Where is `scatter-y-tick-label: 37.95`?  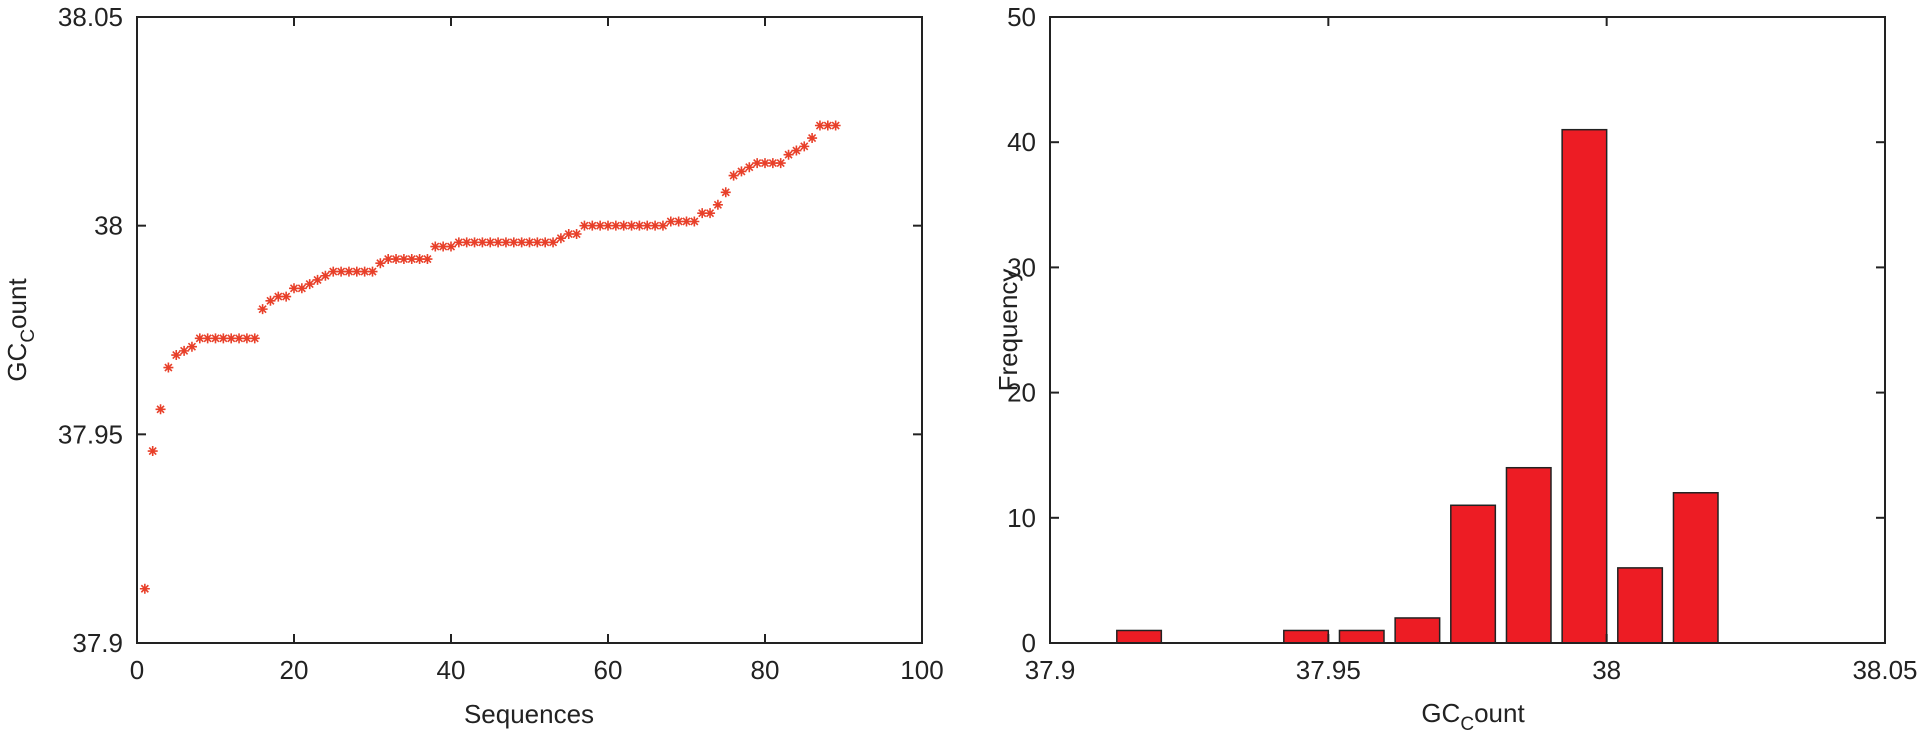 scatter-y-tick-label: 37.95 is located at coordinates (90, 434).